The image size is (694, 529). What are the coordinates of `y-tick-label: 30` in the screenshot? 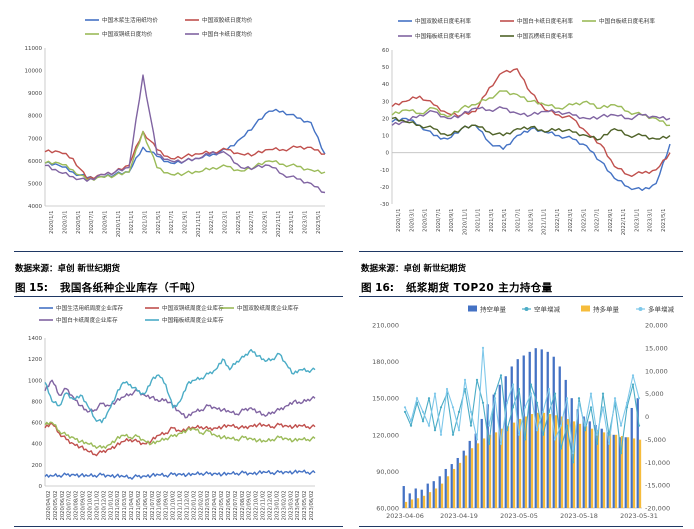 It's located at (385, 102).